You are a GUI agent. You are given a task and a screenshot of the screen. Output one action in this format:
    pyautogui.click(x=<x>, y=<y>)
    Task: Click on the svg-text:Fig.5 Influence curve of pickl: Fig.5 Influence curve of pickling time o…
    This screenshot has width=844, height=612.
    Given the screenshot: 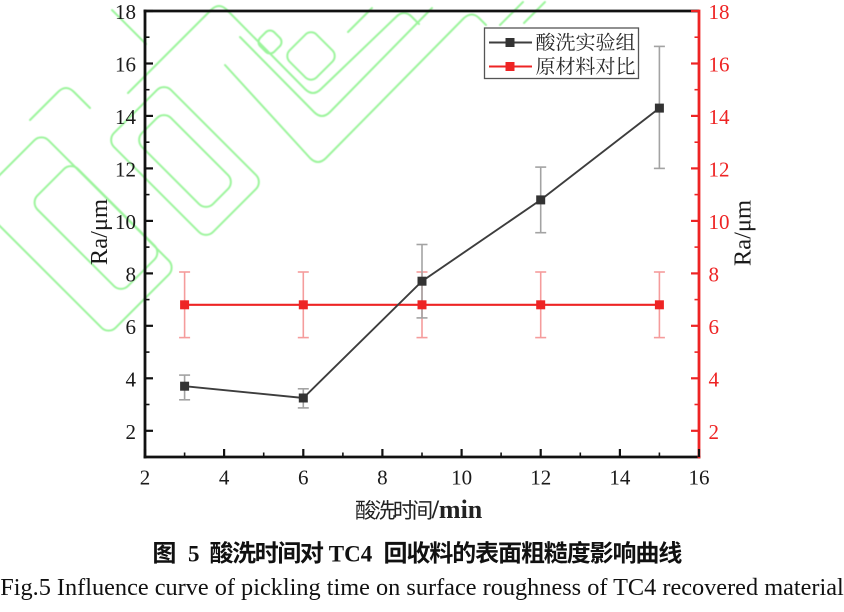 What is the action you would take?
    pyautogui.click(x=422, y=587)
    